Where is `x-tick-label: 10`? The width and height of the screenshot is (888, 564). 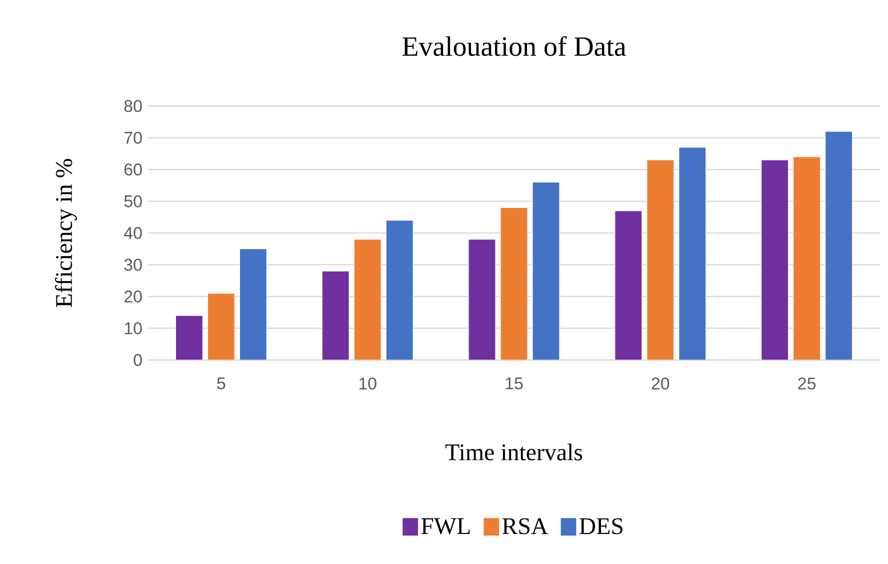 x-tick-label: 10 is located at coordinates (367, 384).